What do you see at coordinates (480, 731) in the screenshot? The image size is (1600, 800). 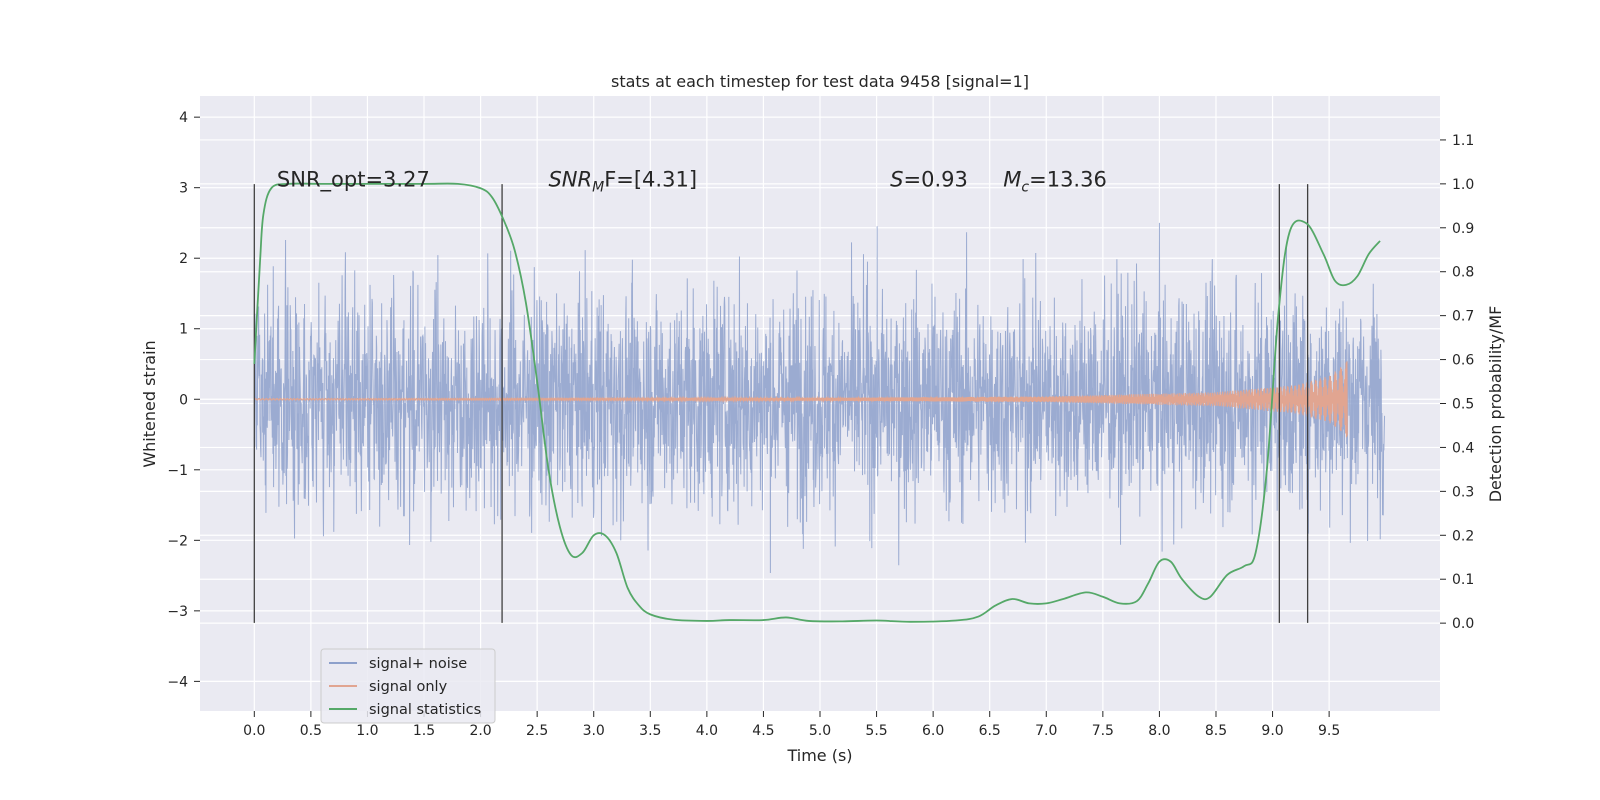 I see `x-tick-label-4: 2.0` at bounding box center [480, 731].